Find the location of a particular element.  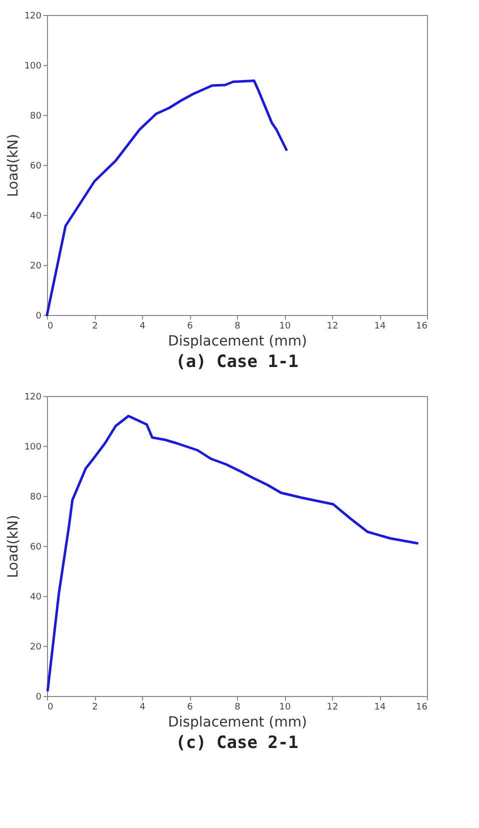

text: (c) Case 2-1 is located at coordinates (237, 743).